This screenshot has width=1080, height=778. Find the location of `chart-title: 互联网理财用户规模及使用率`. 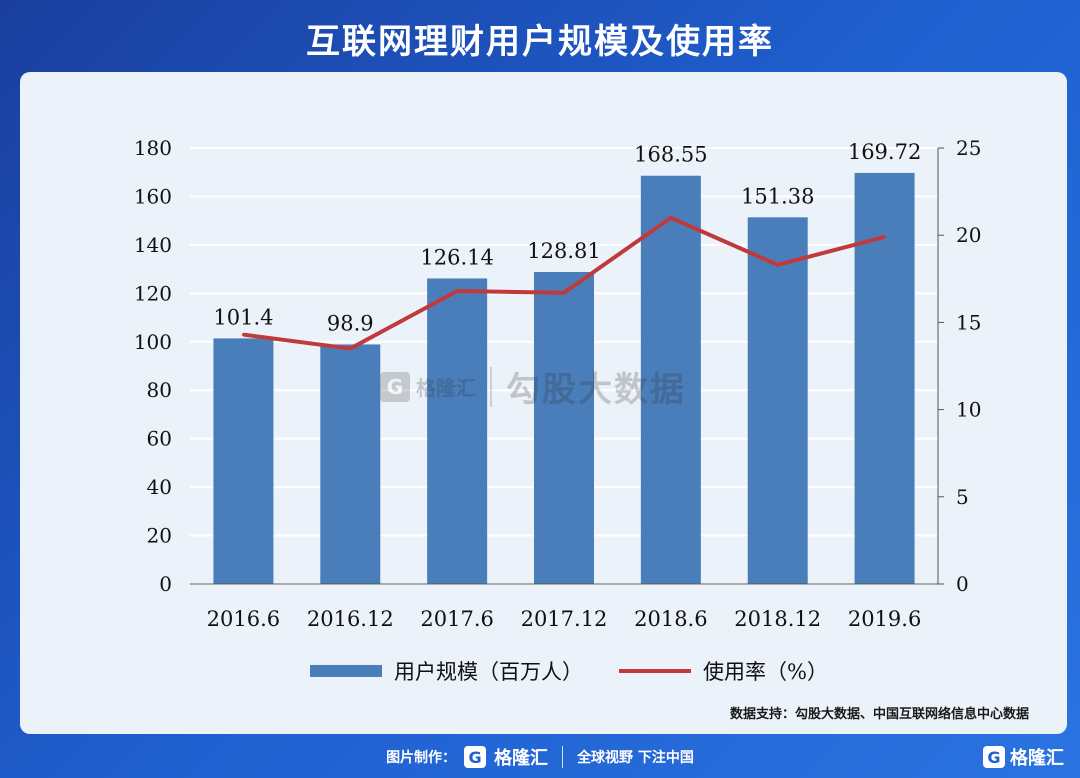

chart-title: 互联网理财用户规模及使用率 is located at coordinates (540, 42).